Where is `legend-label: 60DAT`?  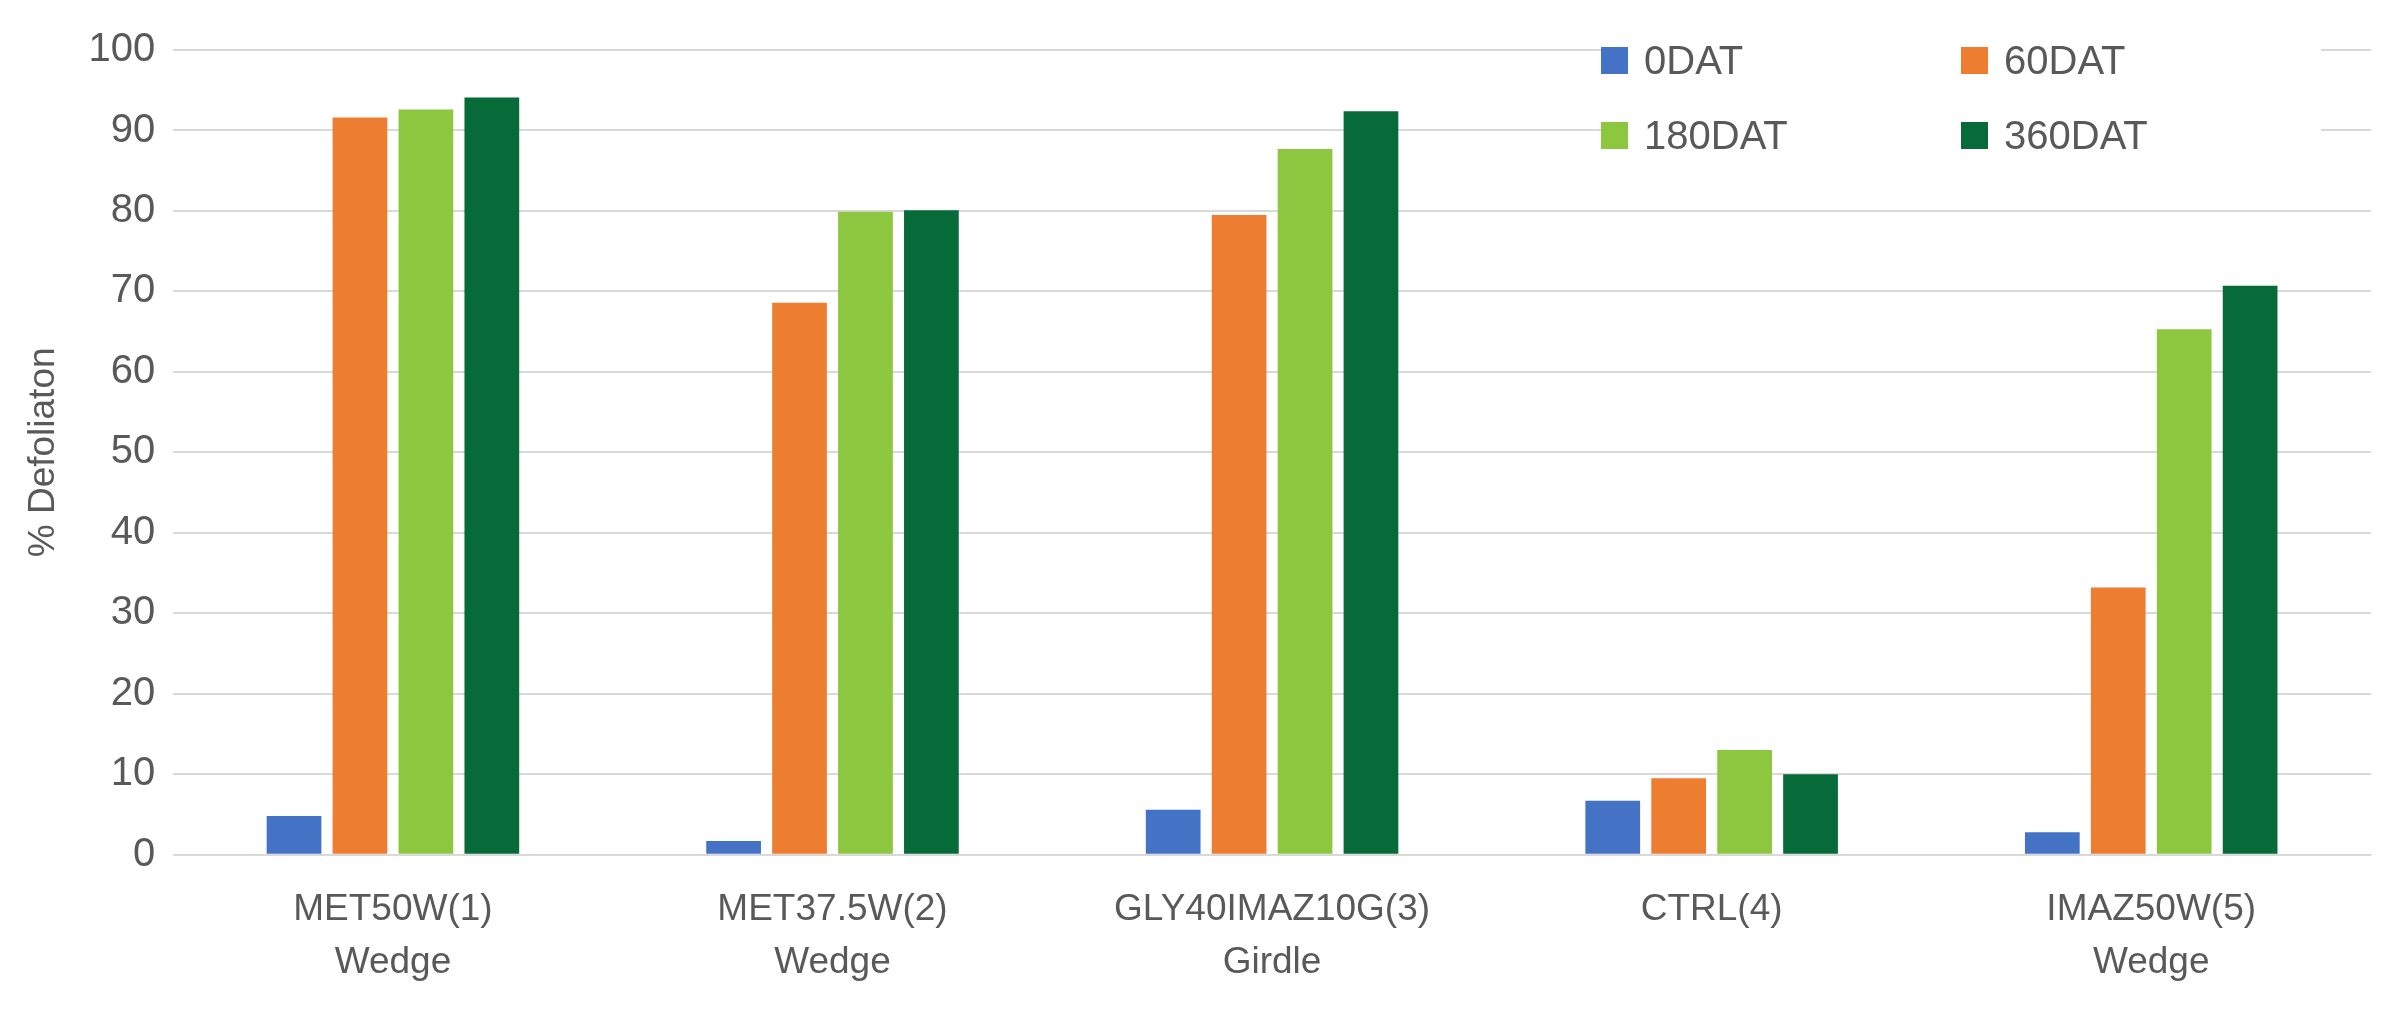 legend-label: 60DAT is located at coordinates (2065, 60).